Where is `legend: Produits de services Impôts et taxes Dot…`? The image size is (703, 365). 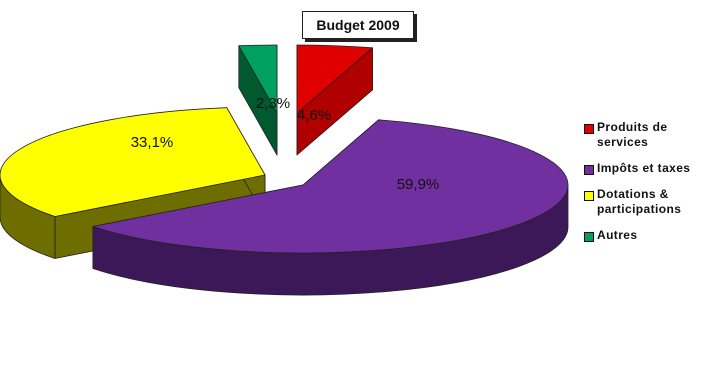
legend: Produits de services Impôts et taxes Dot… is located at coordinates (641, 187).